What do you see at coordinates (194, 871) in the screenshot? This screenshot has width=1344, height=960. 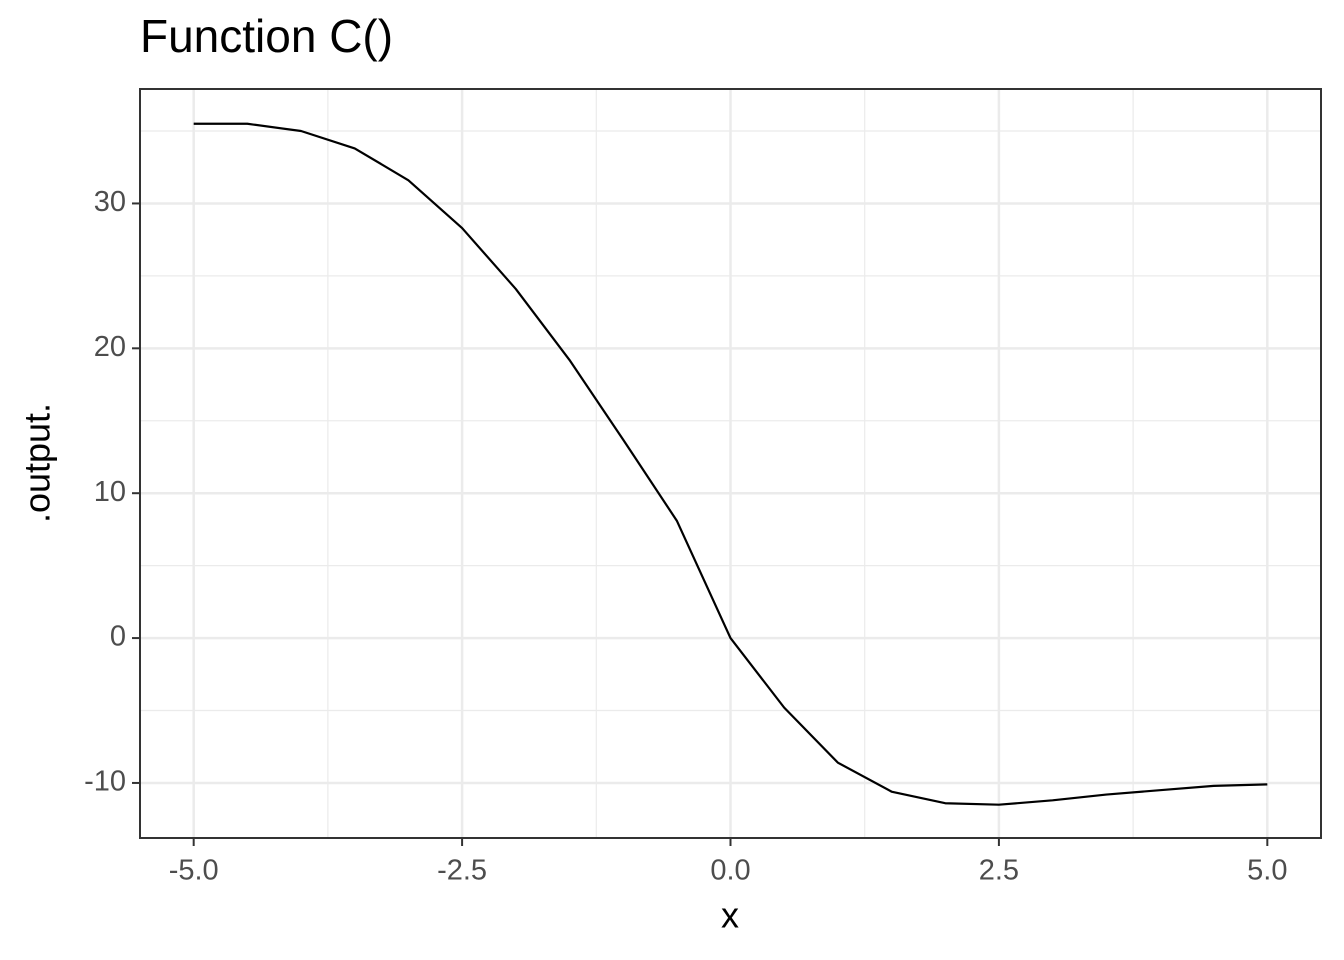 I see `x-tick-label: -5.0` at bounding box center [194, 871].